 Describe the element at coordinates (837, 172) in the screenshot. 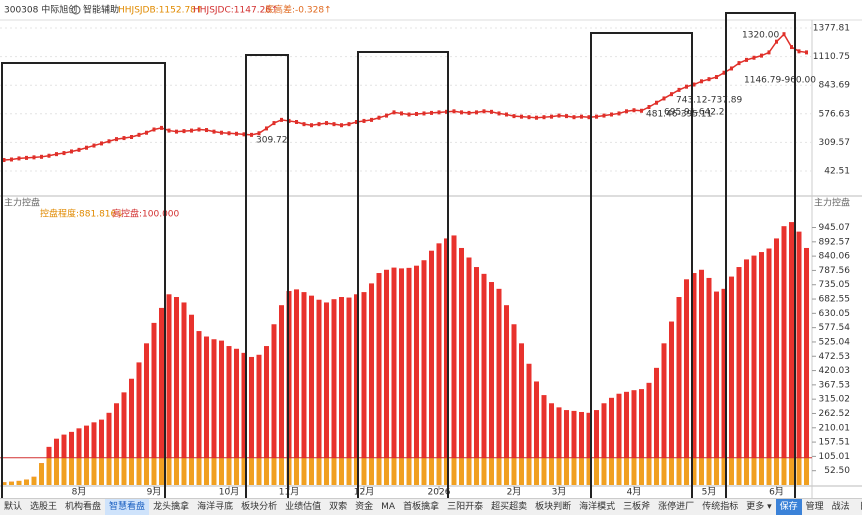

I see `y-tick-label: 42.51` at that location.